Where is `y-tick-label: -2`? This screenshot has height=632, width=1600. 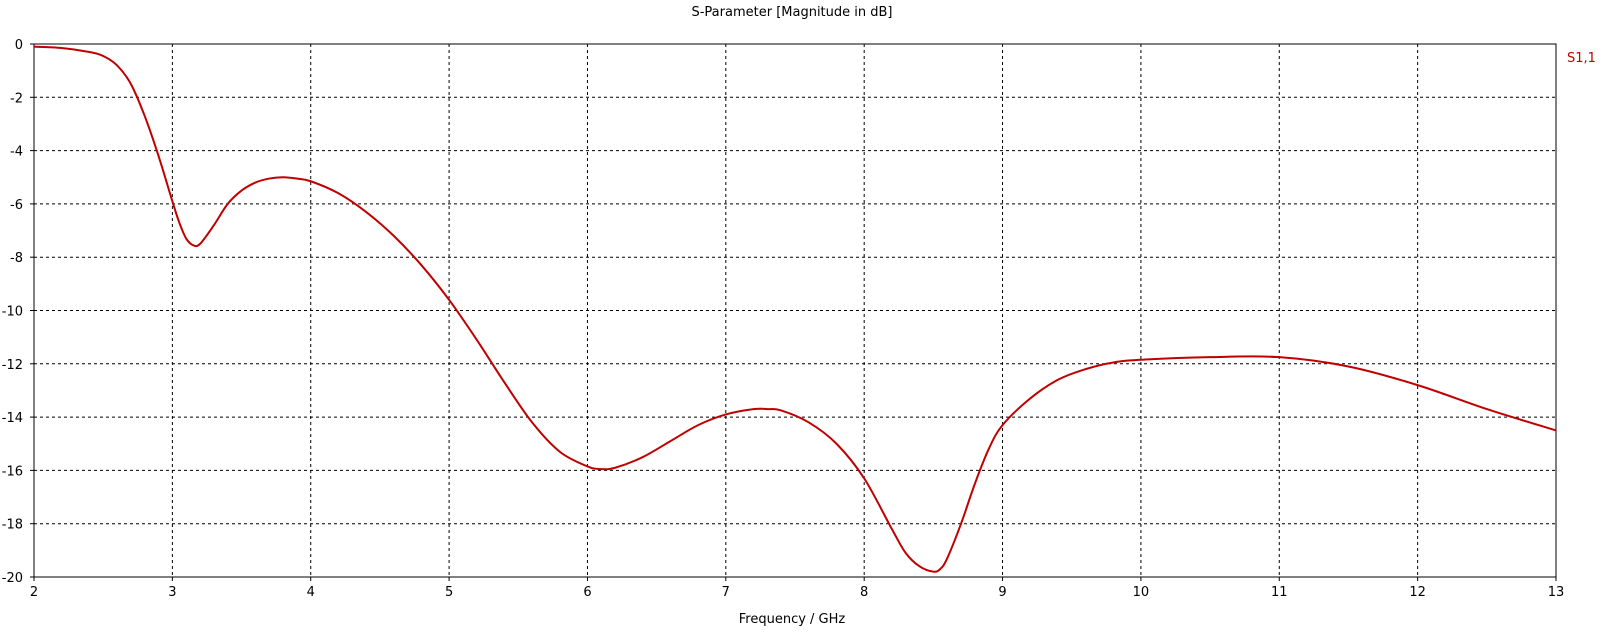 y-tick-label: -2 is located at coordinates (16, 98).